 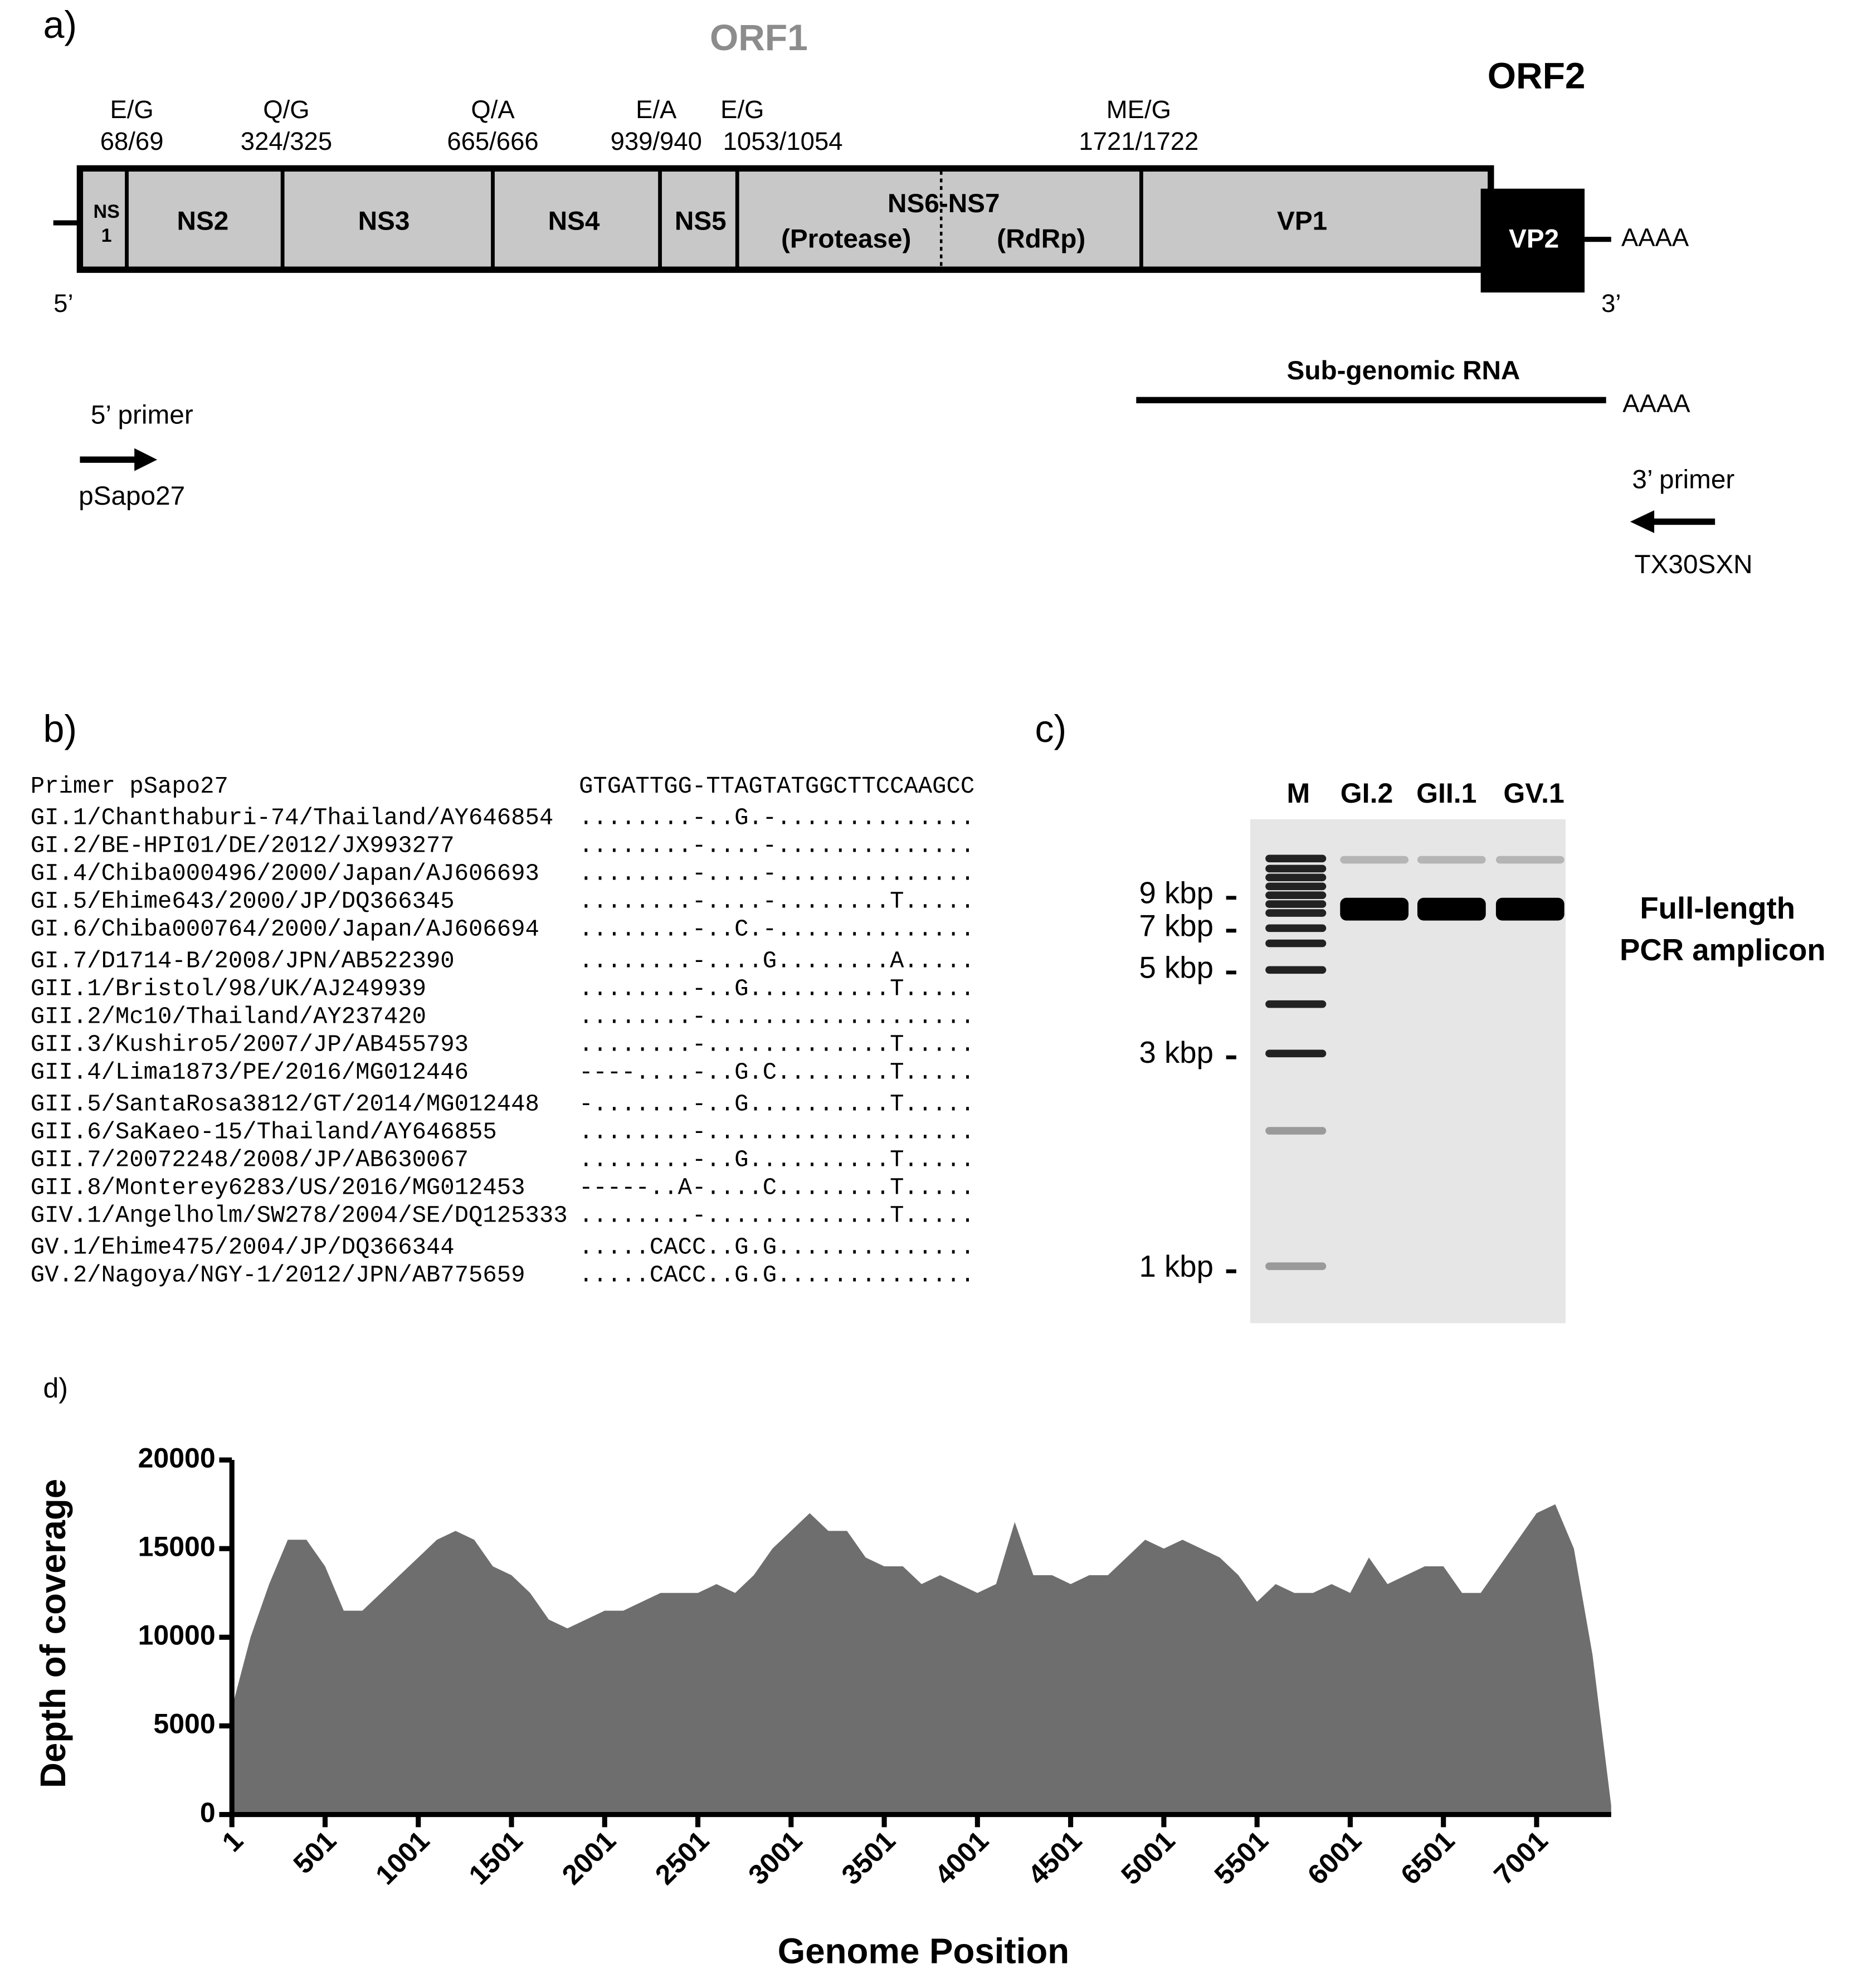 I want to click on lane-label: GI.2, so click(x=1367, y=793).